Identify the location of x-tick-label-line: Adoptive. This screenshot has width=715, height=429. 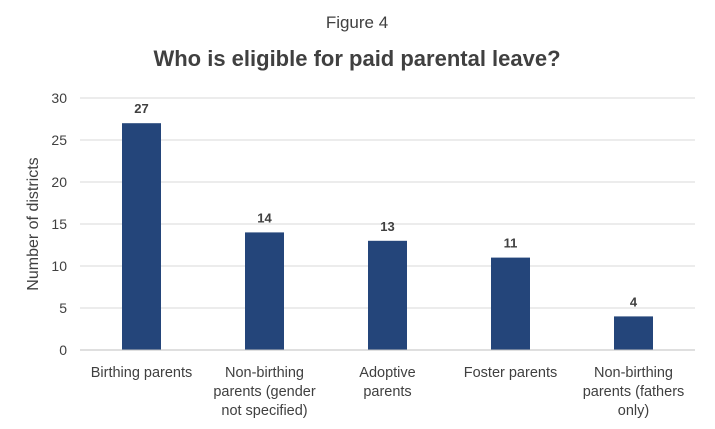
(387, 373).